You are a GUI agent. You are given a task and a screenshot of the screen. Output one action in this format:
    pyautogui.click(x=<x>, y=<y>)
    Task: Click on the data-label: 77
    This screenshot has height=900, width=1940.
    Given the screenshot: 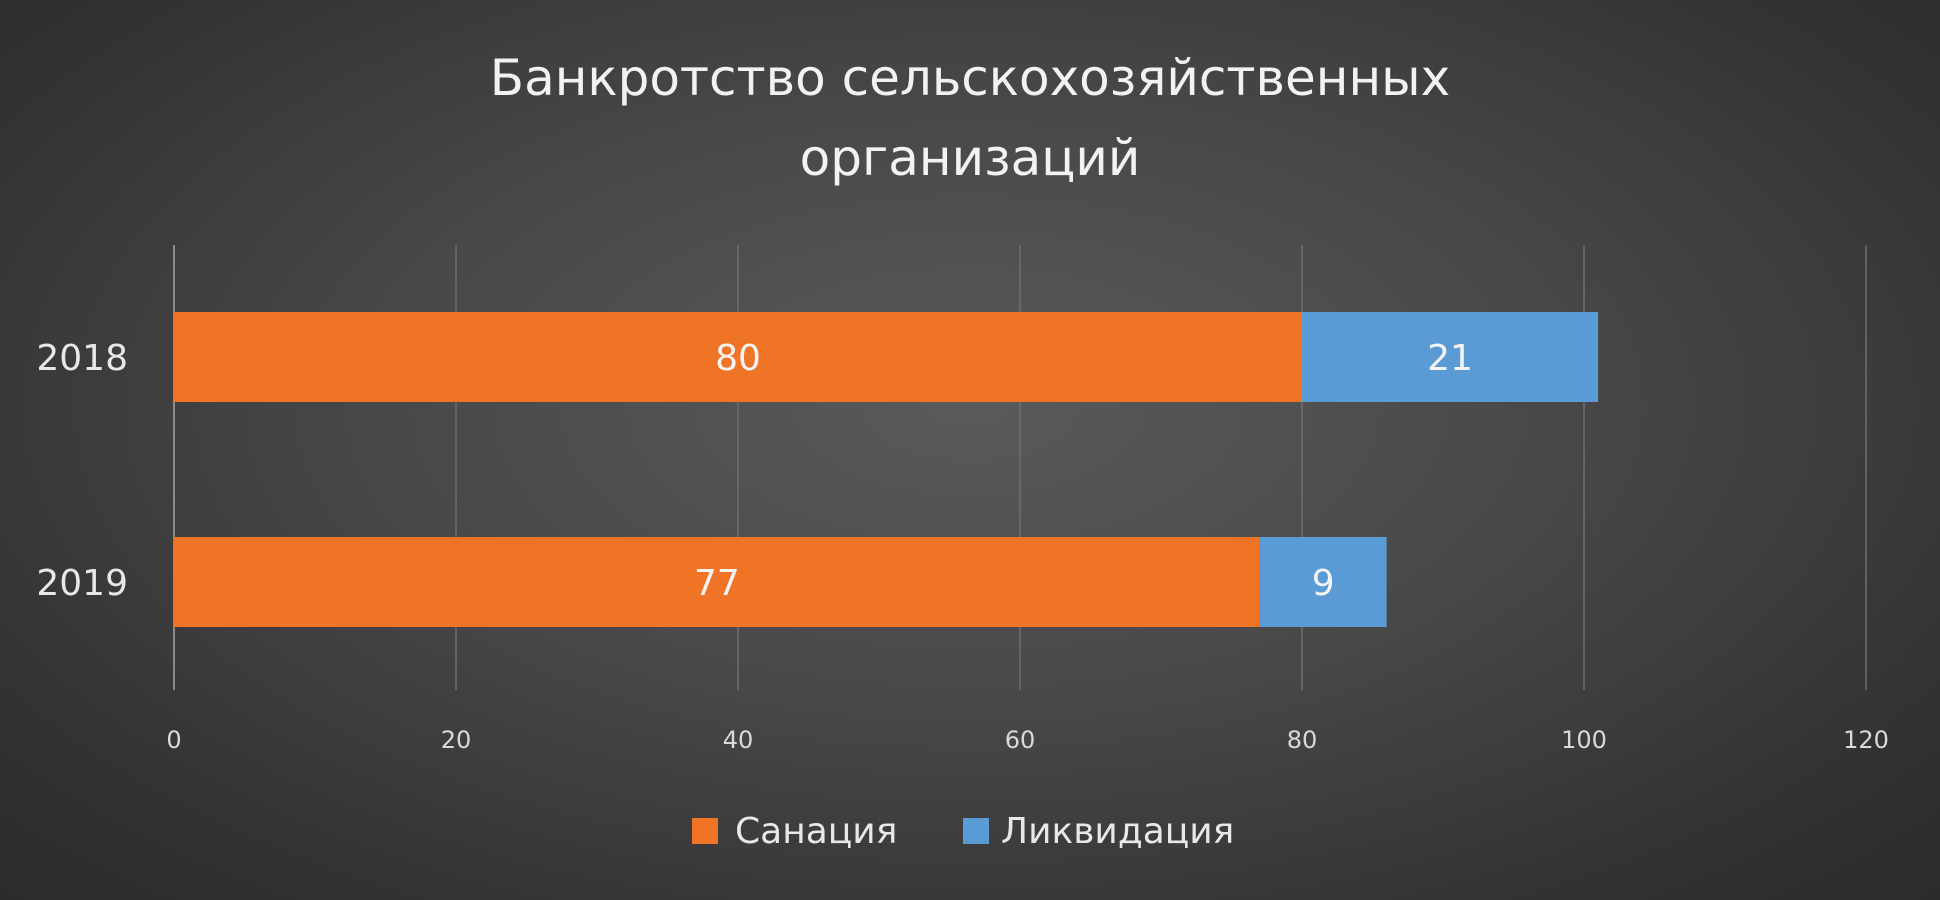 What is the action you would take?
    pyautogui.click(x=717, y=583)
    